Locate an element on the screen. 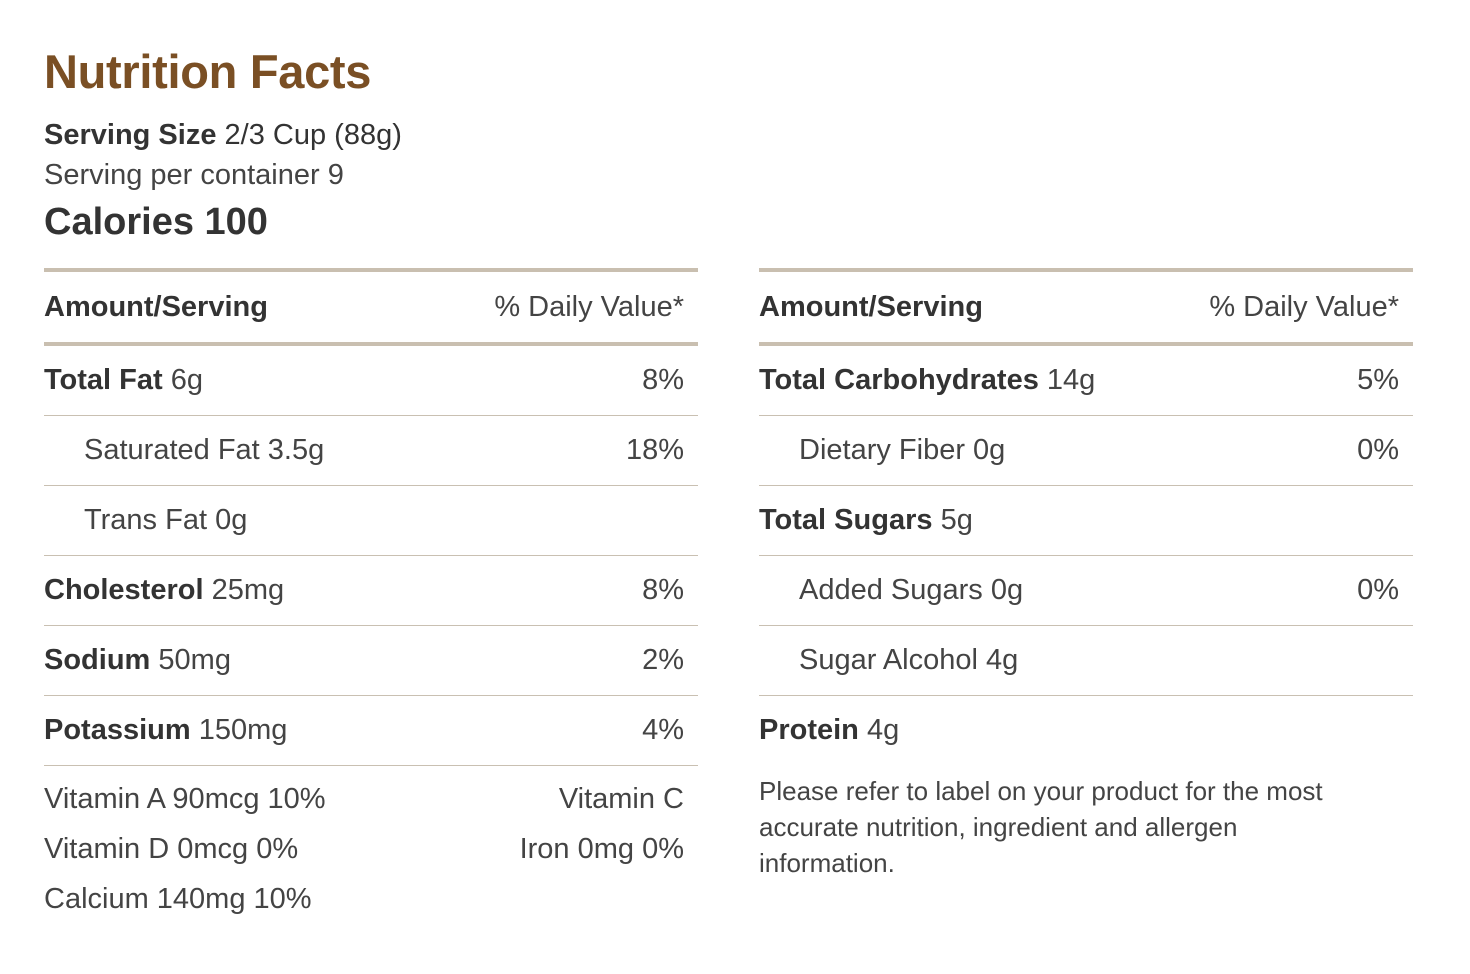 The width and height of the screenshot is (1470, 974). vitamin-d: Vitamin D 0mcg 0% is located at coordinates (171, 849).